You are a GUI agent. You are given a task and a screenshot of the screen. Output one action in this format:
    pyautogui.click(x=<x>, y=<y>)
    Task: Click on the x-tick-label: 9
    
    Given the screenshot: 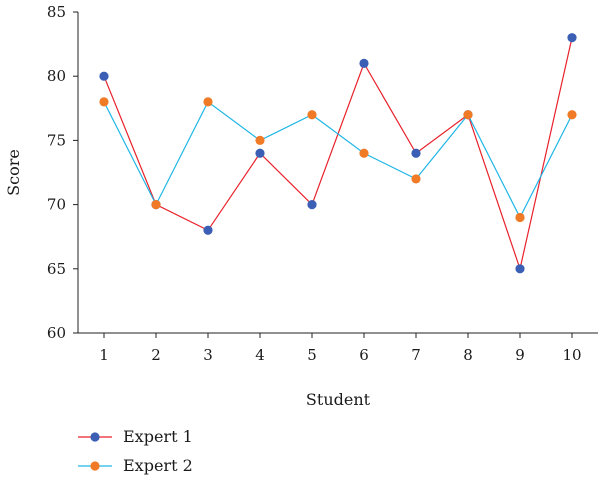 What is the action you would take?
    pyautogui.click(x=520, y=355)
    